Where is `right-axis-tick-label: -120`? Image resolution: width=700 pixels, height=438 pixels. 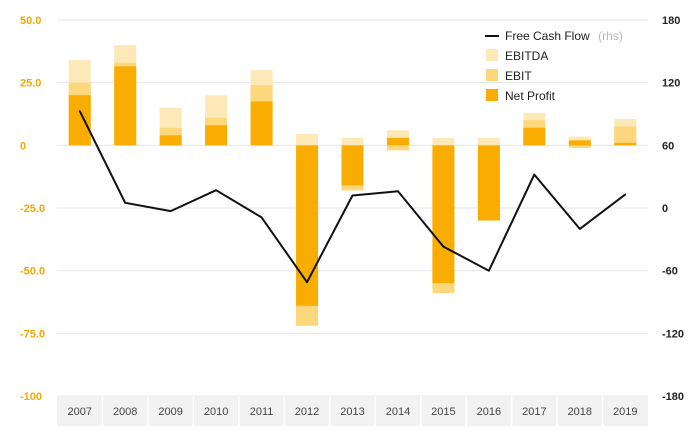 right-axis-tick-label: -120 is located at coordinates (673, 334).